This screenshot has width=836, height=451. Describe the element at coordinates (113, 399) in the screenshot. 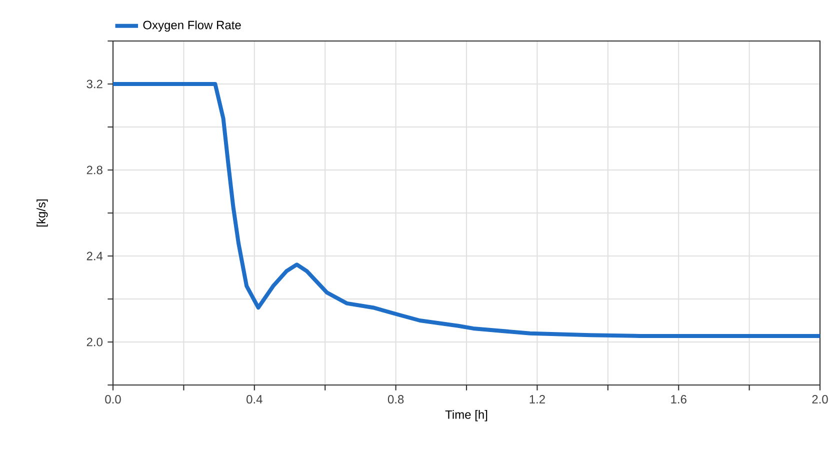

I see `x-tick-label: 0.0` at that location.